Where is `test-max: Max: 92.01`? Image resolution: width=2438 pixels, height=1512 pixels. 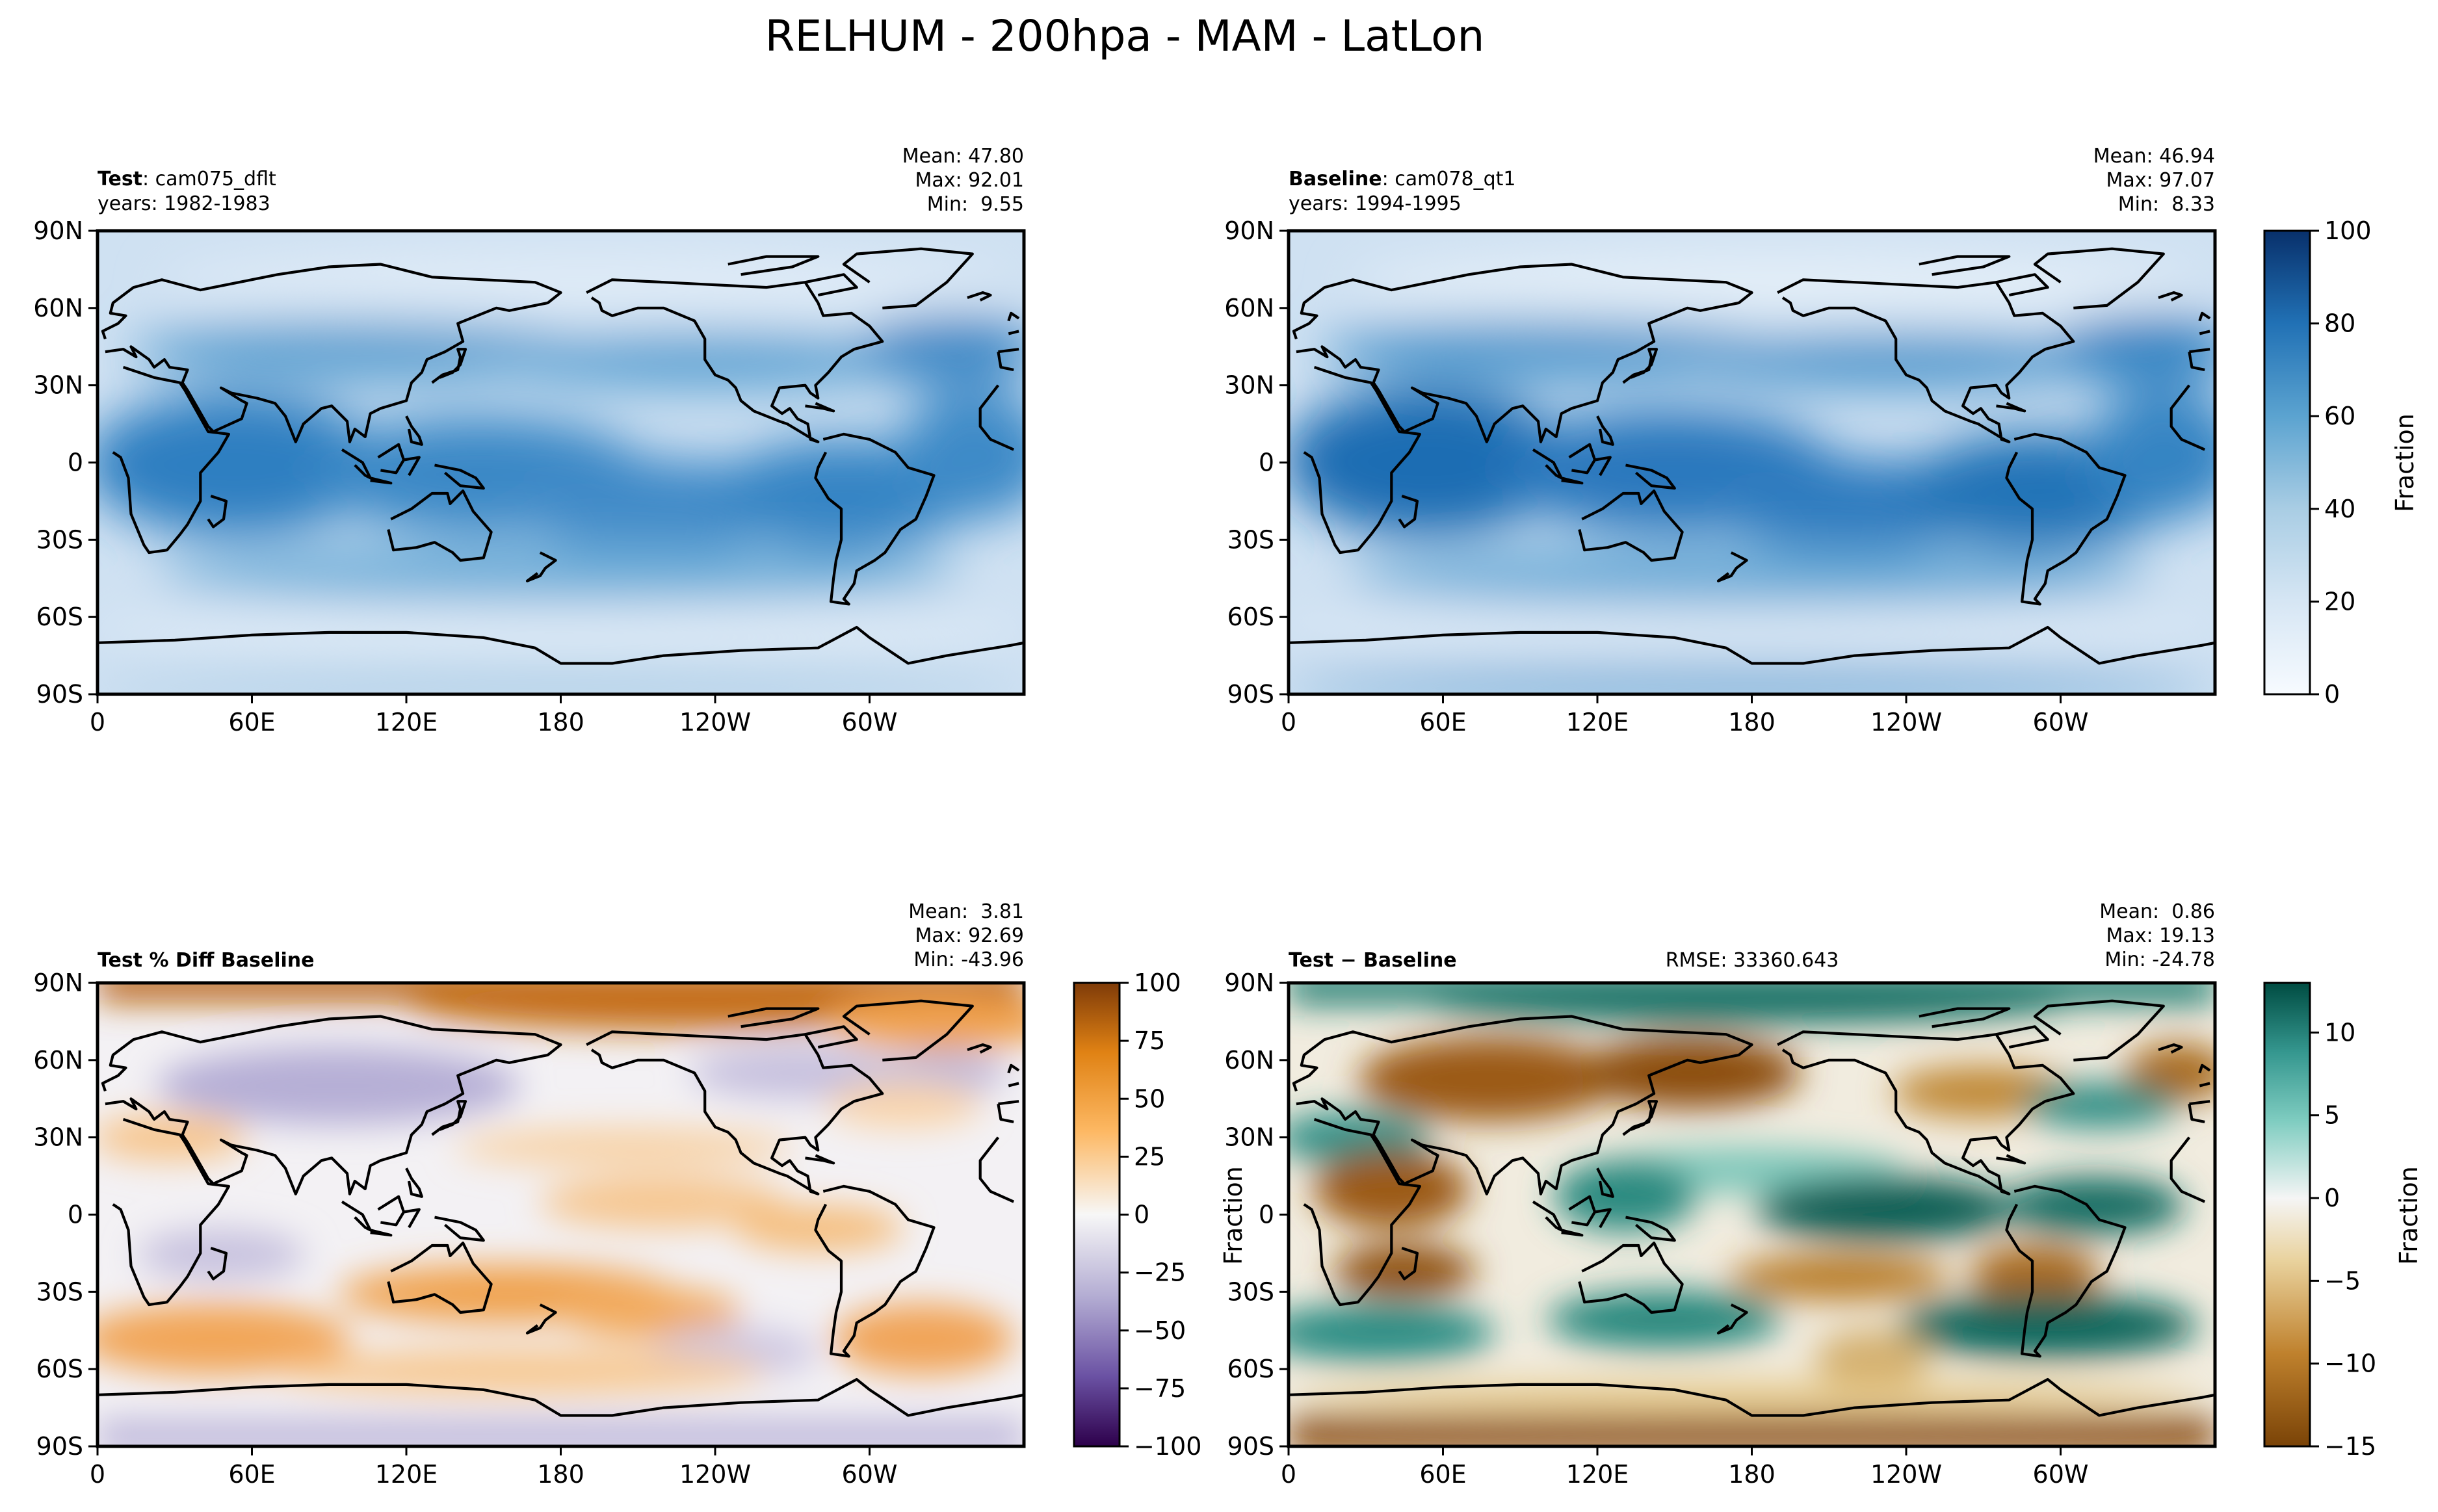 test-max: Max: 92.01 is located at coordinates (969, 181).